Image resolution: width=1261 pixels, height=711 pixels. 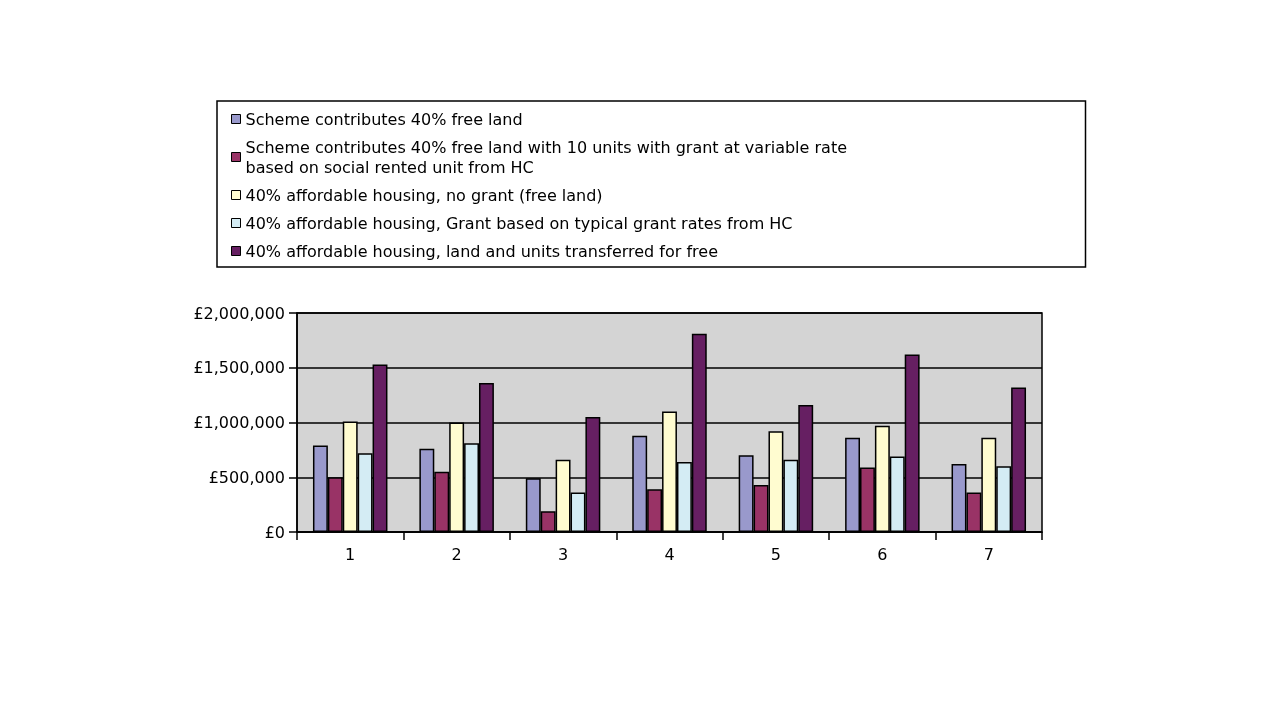 I want to click on legend-label: Scheme contributes 40% free land with 10 units with grant at variable rate based on social rented unit from HC, so click(x=549, y=157).